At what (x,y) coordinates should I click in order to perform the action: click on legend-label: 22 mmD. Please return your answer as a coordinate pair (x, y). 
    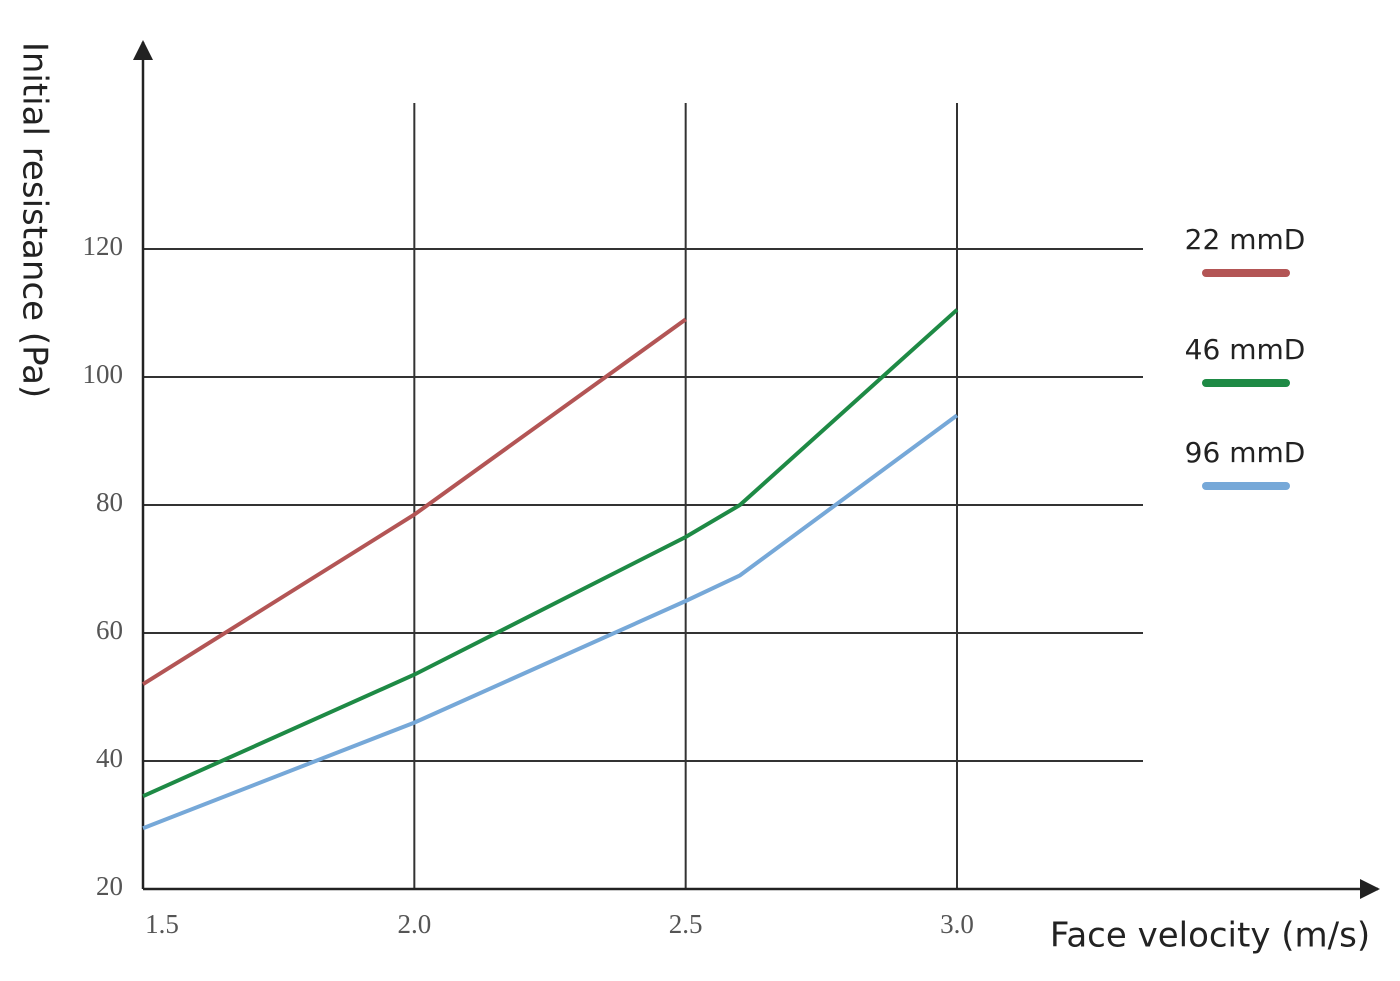
    Looking at the image, I should click on (1245, 239).